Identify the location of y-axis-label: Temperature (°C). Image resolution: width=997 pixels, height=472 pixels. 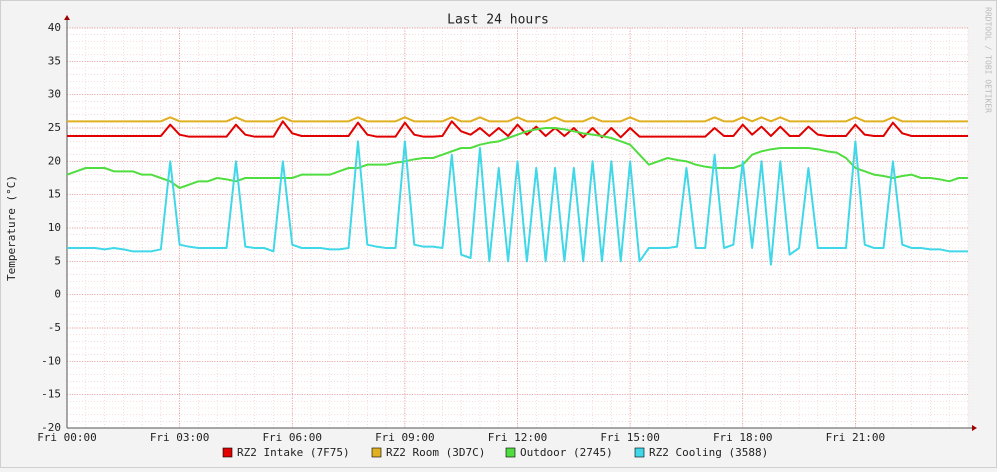
(11, 228).